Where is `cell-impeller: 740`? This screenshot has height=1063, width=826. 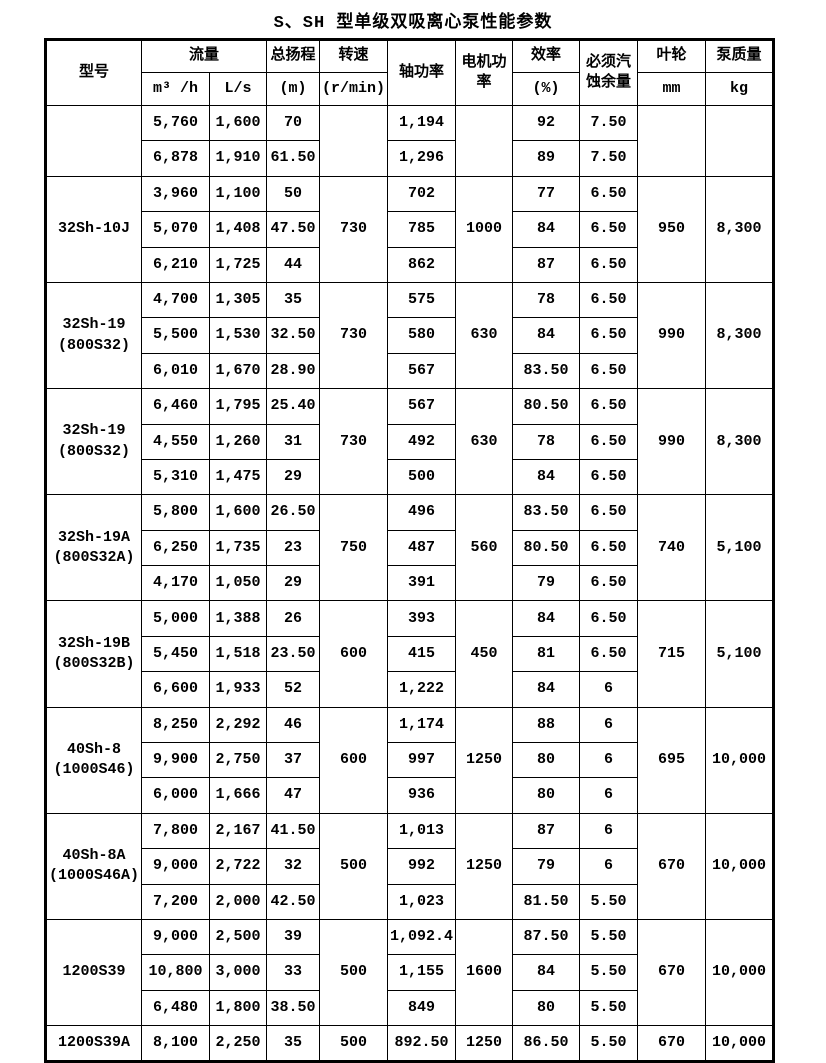 cell-impeller: 740 is located at coordinates (672, 548).